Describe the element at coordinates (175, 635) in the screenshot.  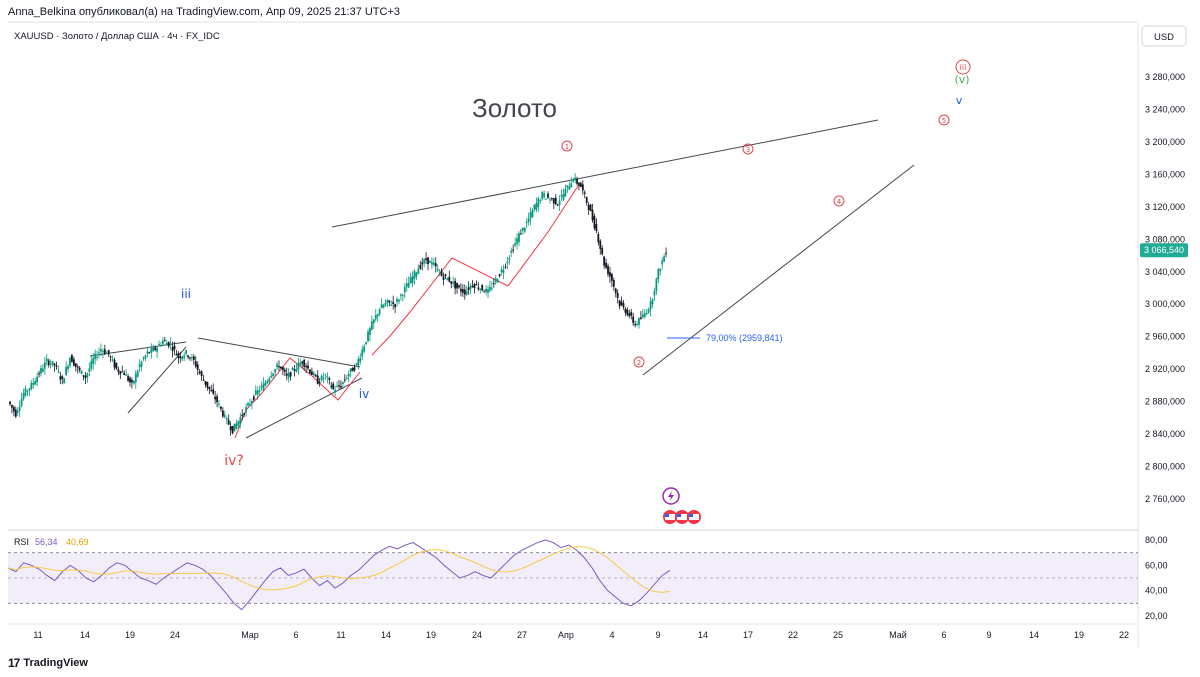
I see `time-axis-tick: 24` at that location.